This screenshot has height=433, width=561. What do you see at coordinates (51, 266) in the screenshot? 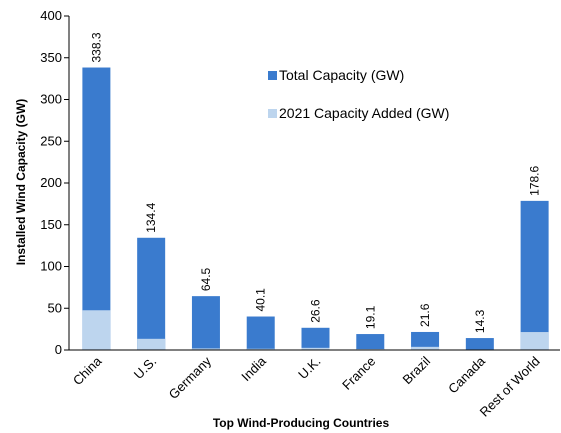
I see `y-tick-label: 100` at bounding box center [51, 266].